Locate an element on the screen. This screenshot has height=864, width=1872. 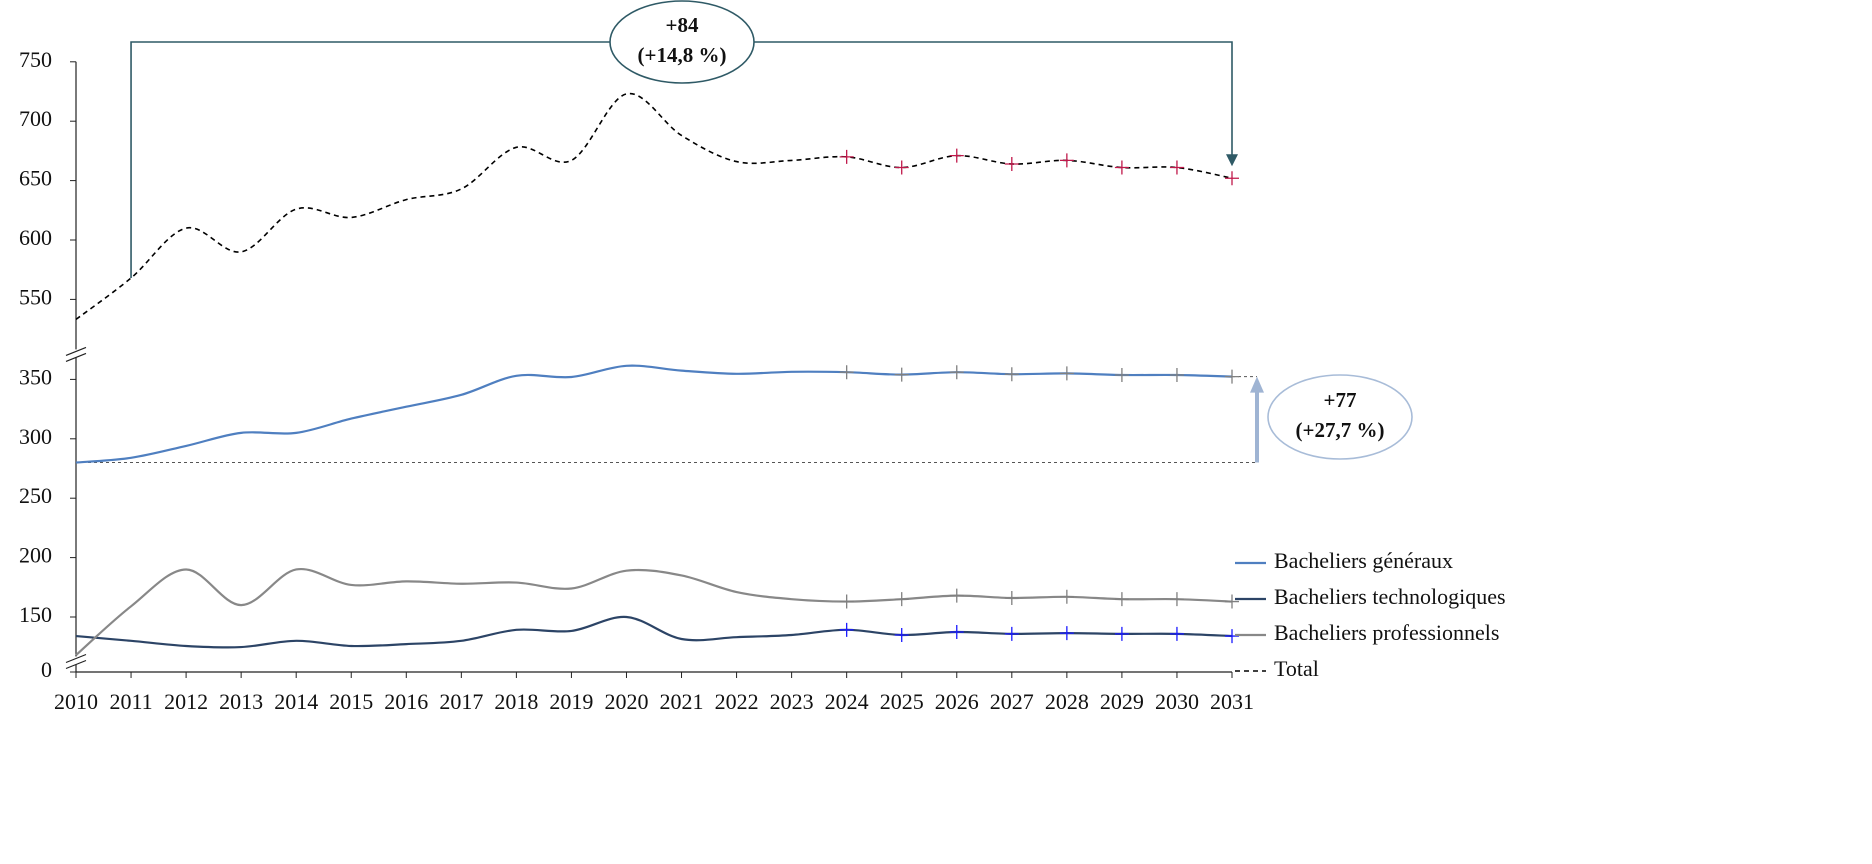
x-tick-label: 2030 is located at coordinates (1177, 701).